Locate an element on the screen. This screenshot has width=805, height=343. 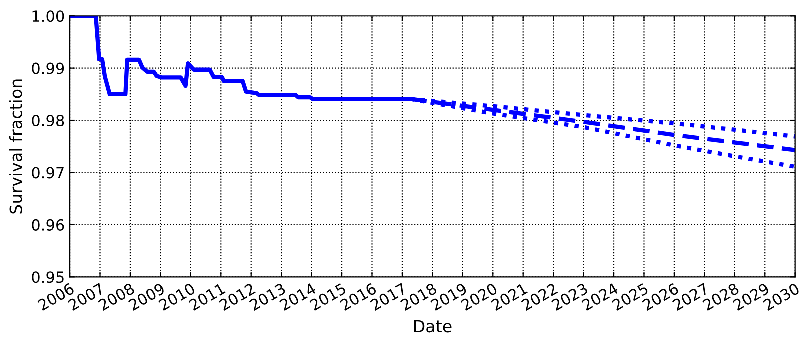
y-tick-label: 0.97 is located at coordinates (48, 173).